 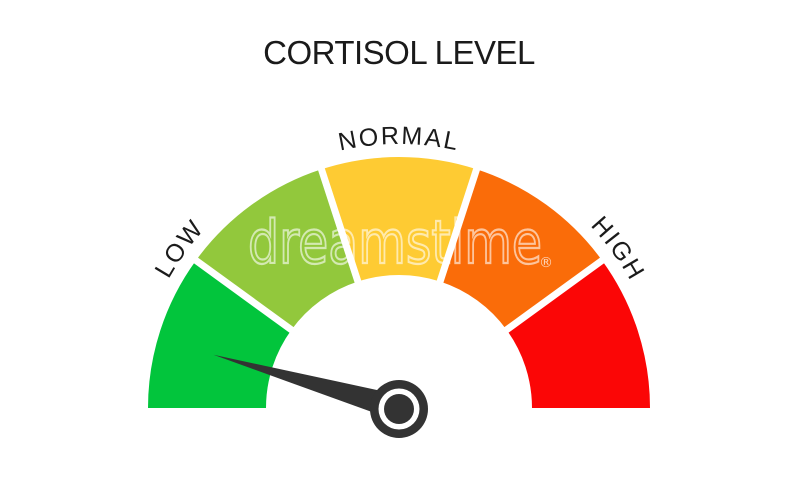 I want to click on gauge-zone-normal, so click(x=399, y=219).